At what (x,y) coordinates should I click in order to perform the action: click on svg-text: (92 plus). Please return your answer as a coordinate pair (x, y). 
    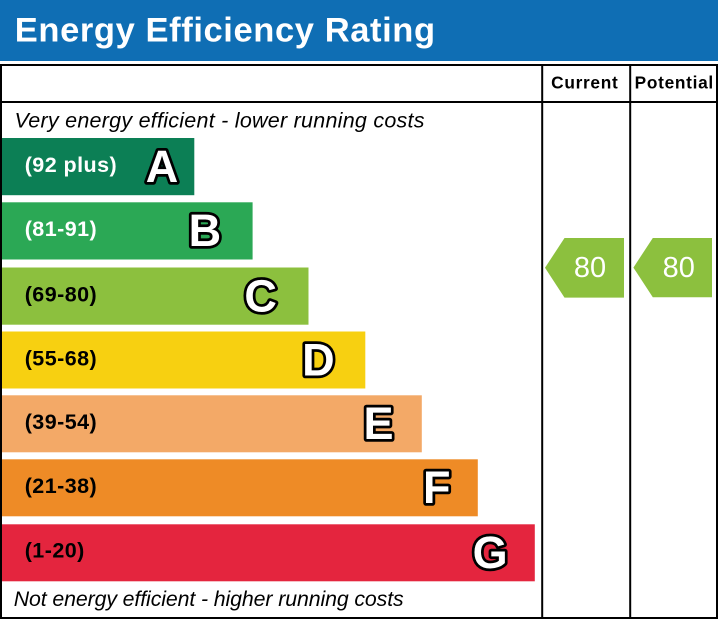
    Looking at the image, I should click on (71, 165).